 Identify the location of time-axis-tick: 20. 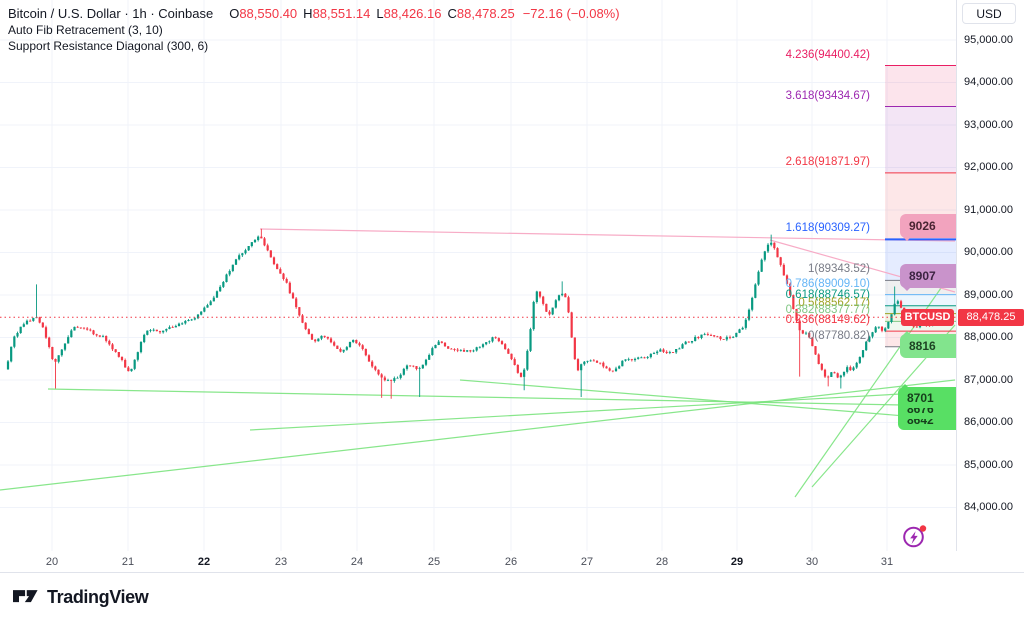
(52, 562).